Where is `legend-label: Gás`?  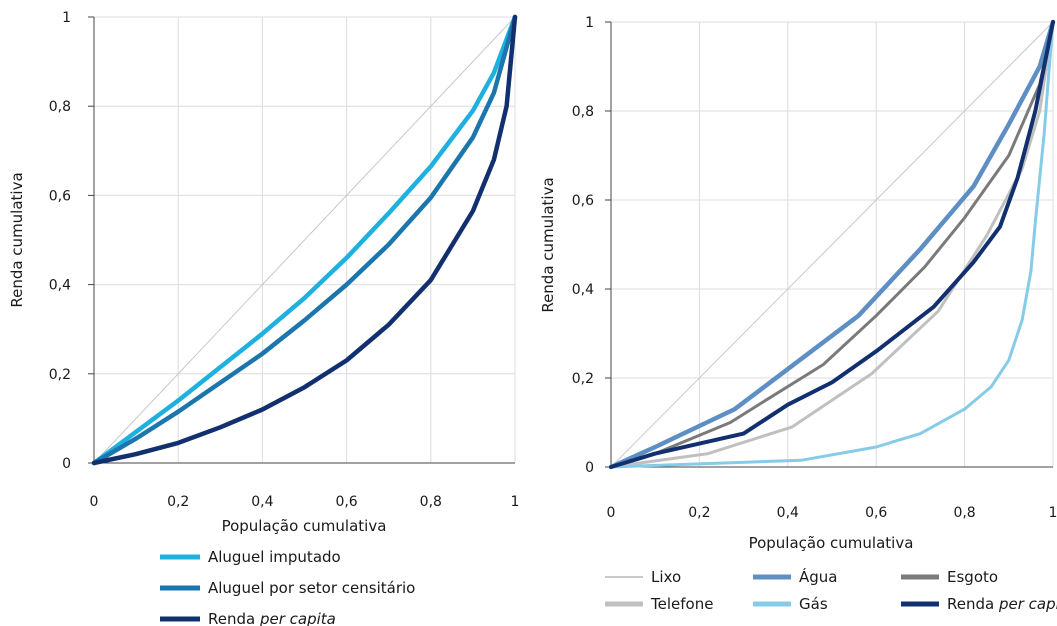
legend-label: Gás is located at coordinates (813, 604).